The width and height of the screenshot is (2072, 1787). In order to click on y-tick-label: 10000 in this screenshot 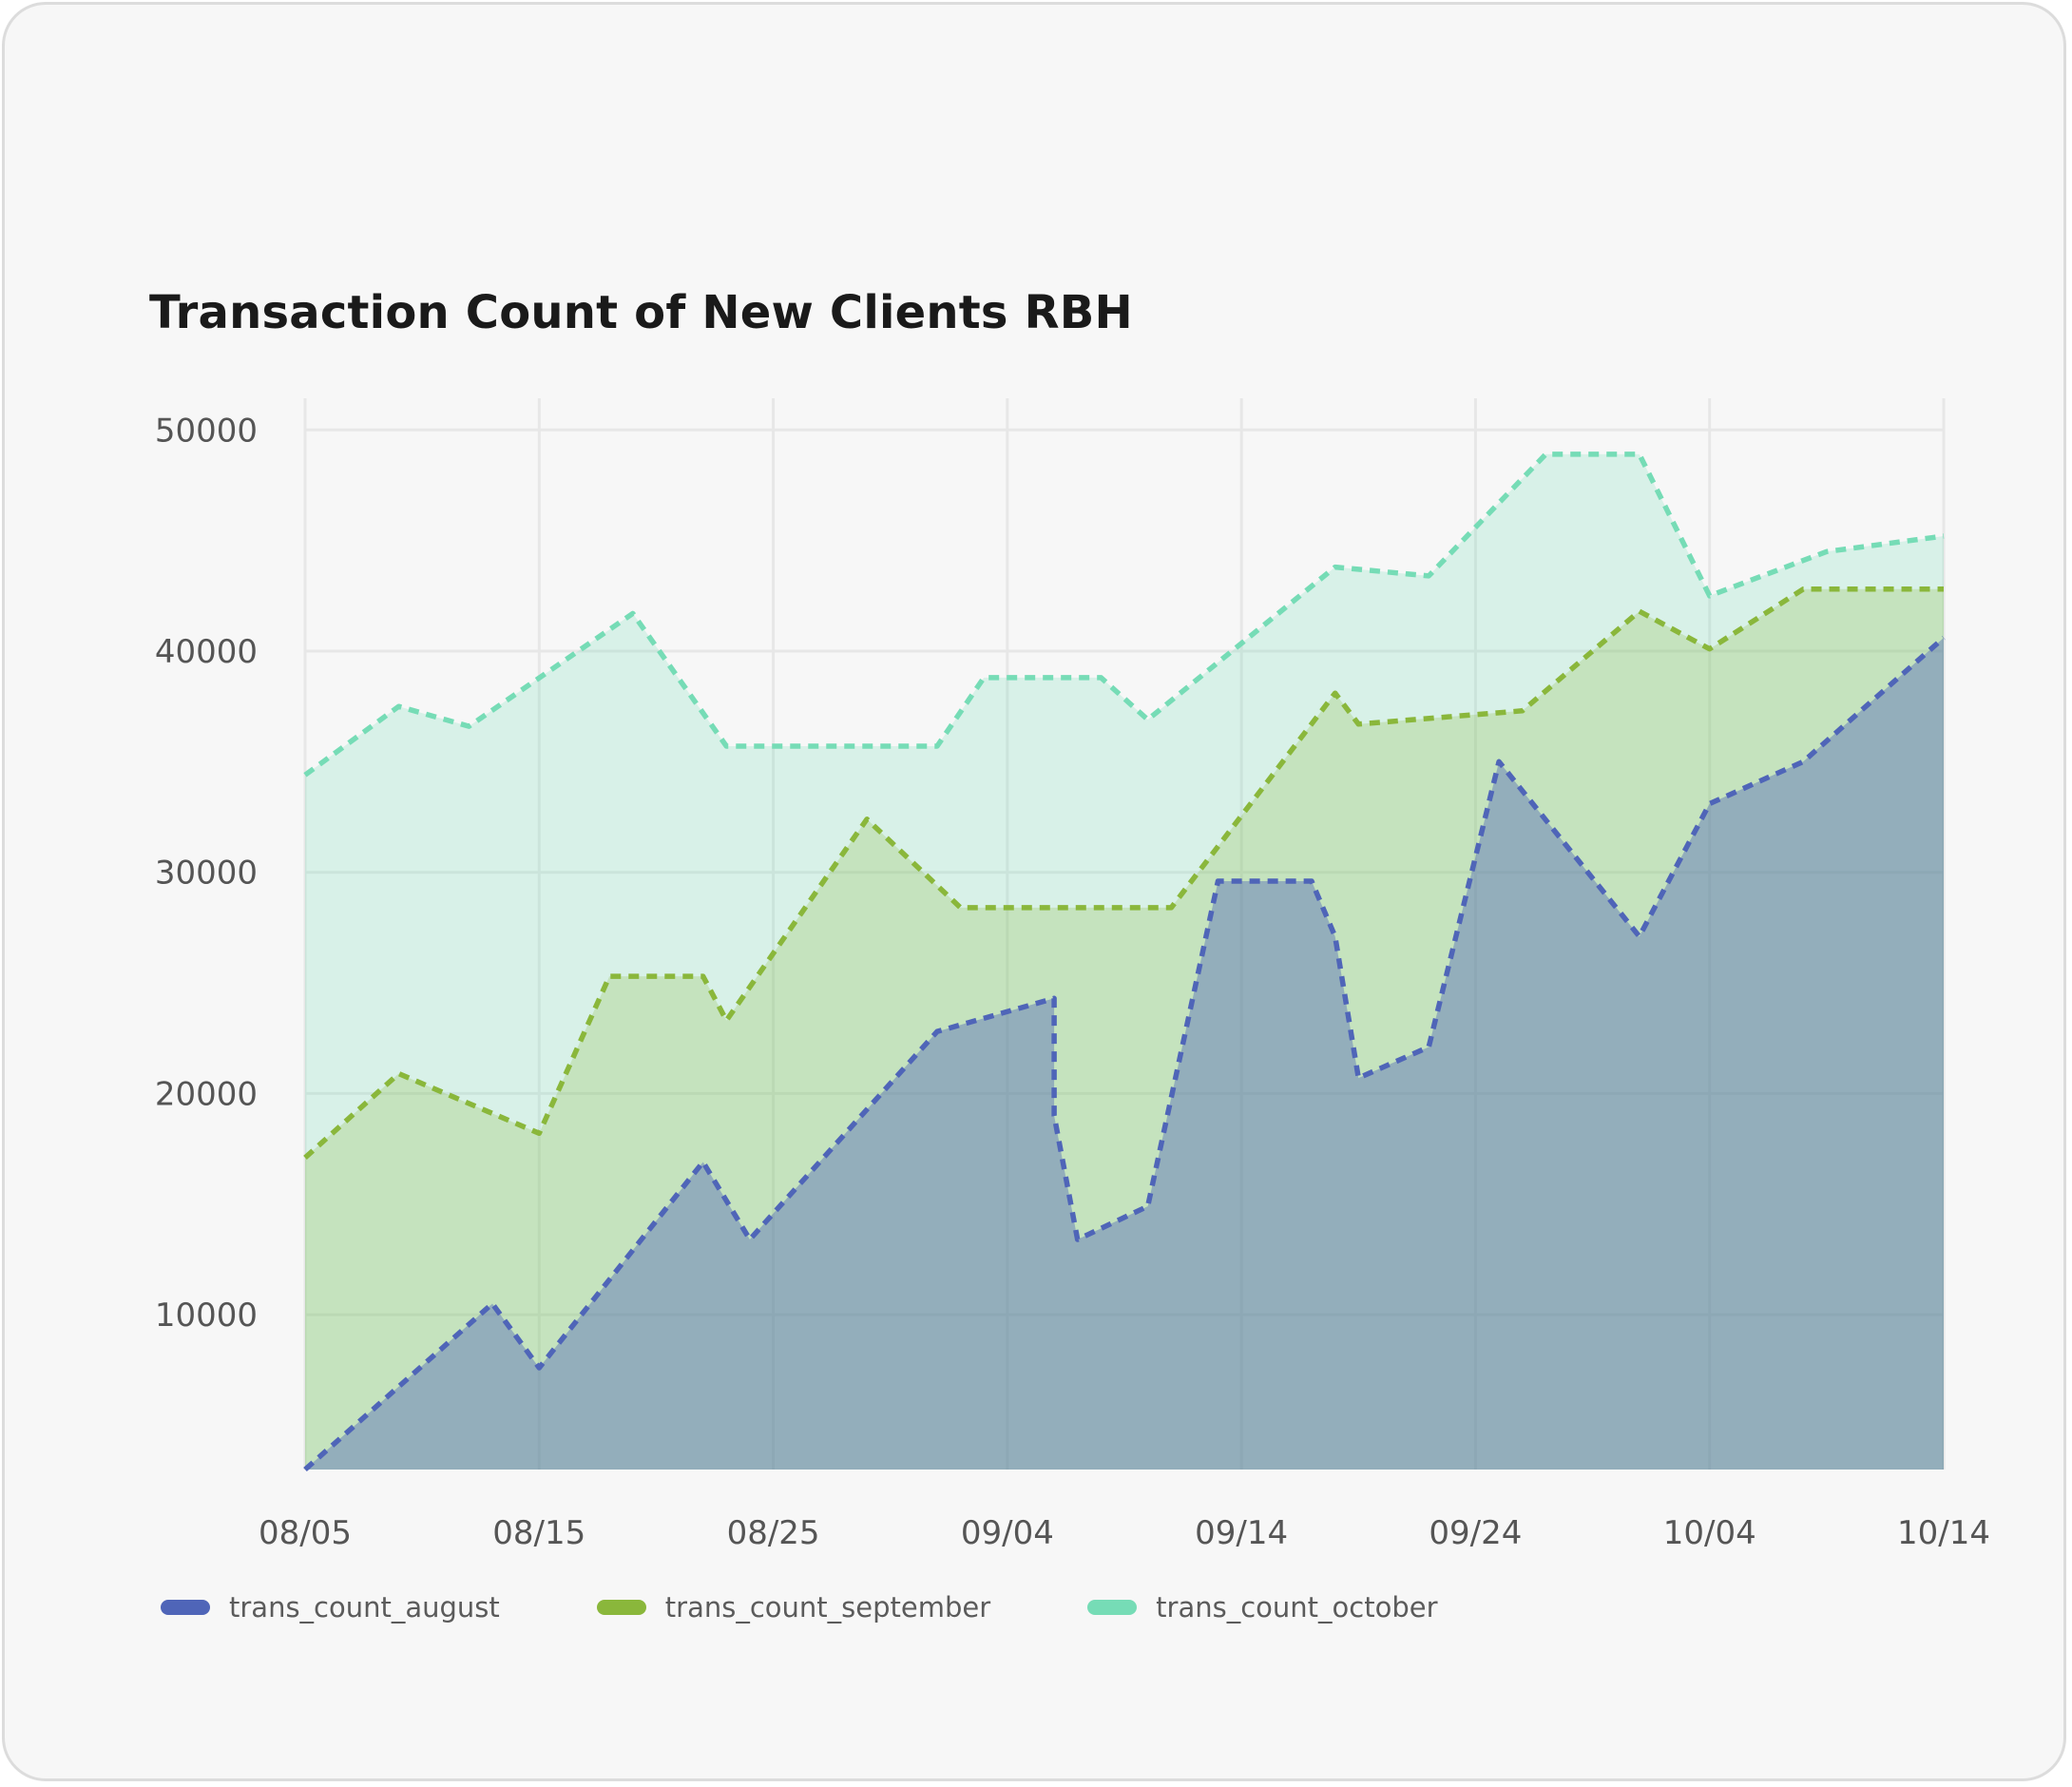, I will do `click(206, 1316)`.